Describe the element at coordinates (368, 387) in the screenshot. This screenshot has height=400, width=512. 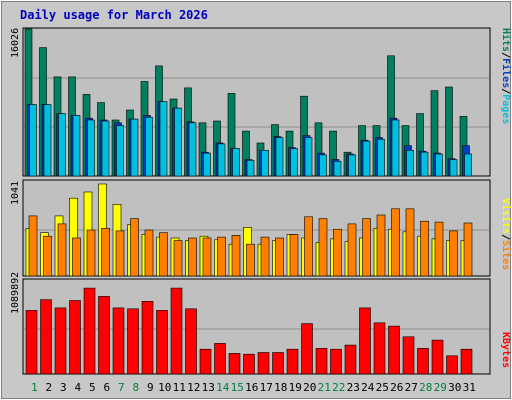
I see `day-label: 24` at that location.